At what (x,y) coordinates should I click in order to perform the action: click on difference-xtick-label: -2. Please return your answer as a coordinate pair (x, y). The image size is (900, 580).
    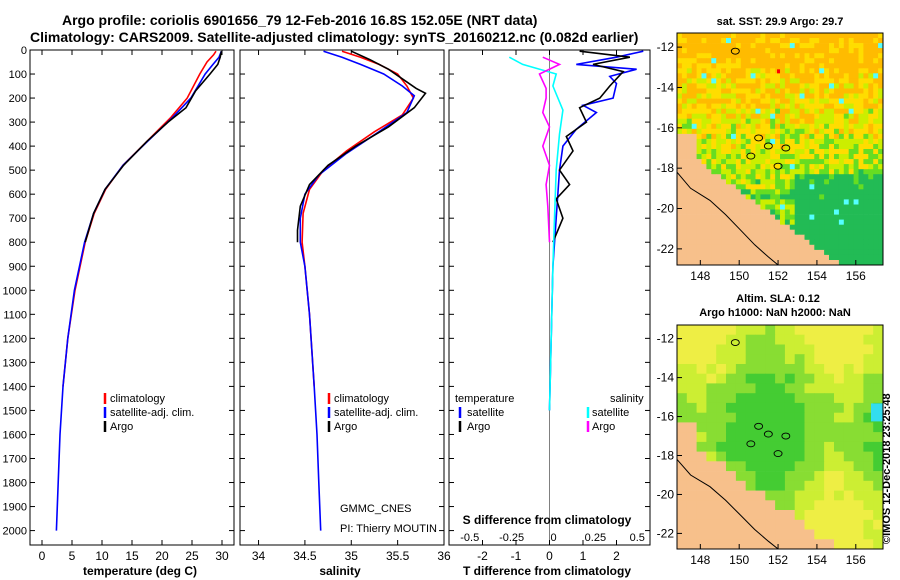
    Looking at the image, I should click on (482, 556).